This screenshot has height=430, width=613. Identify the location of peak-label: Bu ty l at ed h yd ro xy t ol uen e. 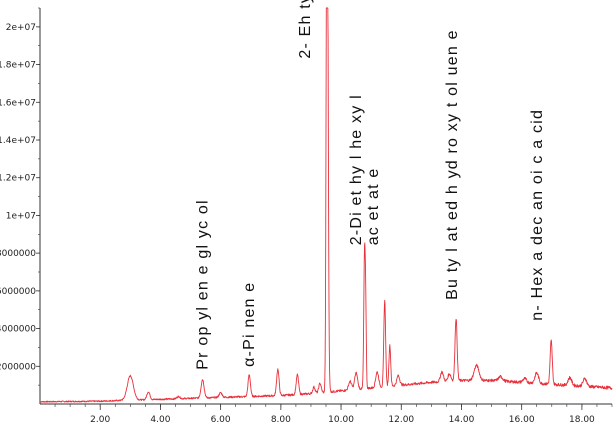
(452, 164).